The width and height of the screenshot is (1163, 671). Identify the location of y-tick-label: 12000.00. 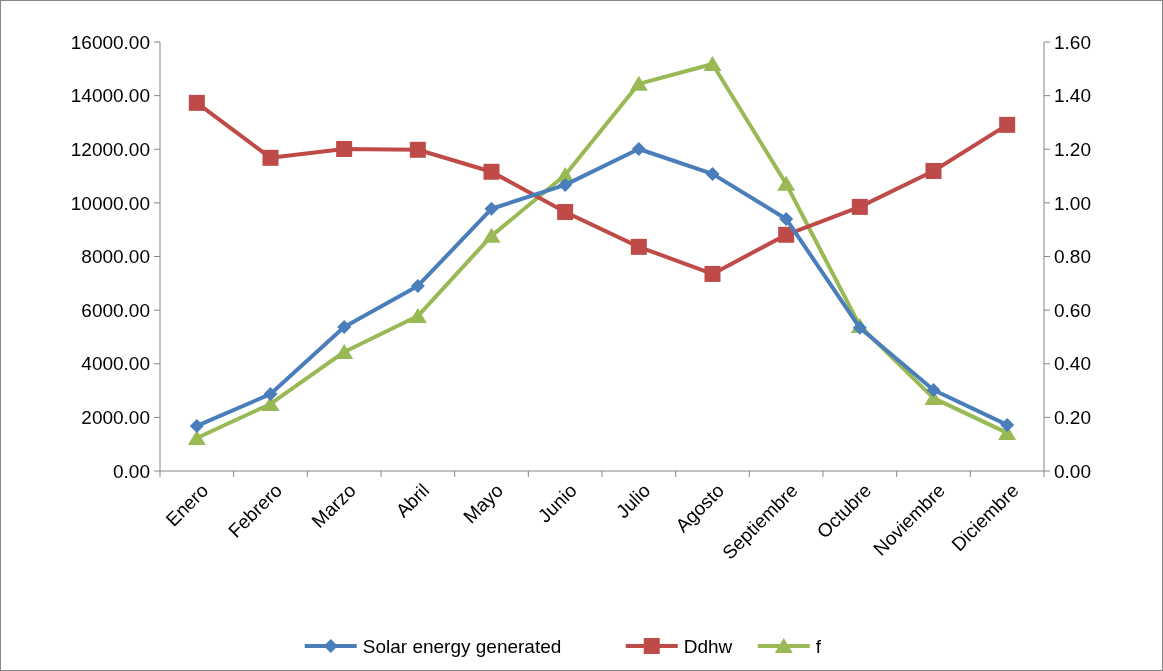
(110, 149).